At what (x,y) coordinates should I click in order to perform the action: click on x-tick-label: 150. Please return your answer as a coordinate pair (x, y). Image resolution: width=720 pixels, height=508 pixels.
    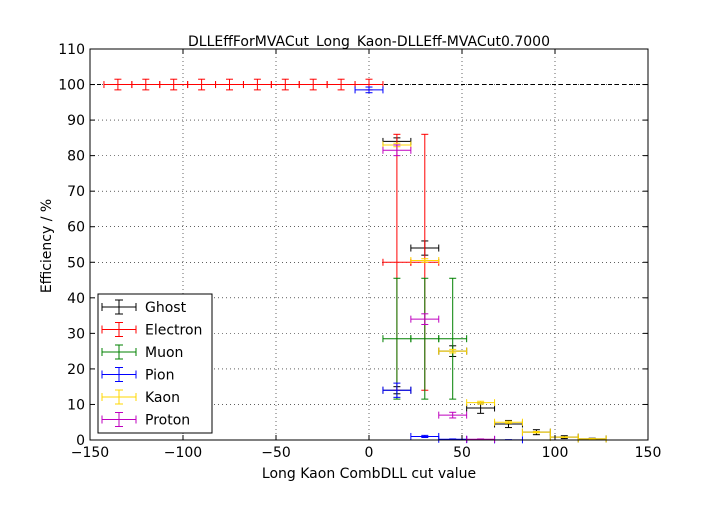
    Looking at the image, I should click on (648, 453).